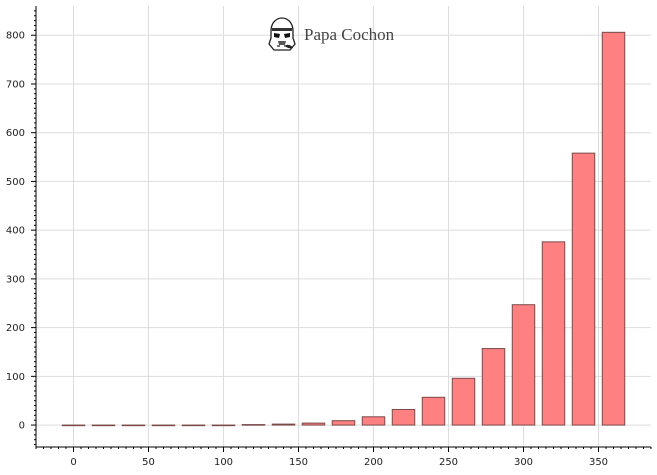 This screenshot has width=657, height=475. Describe the element at coordinates (598, 462) in the screenshot. I see `x-tick-label: 350` at that location.